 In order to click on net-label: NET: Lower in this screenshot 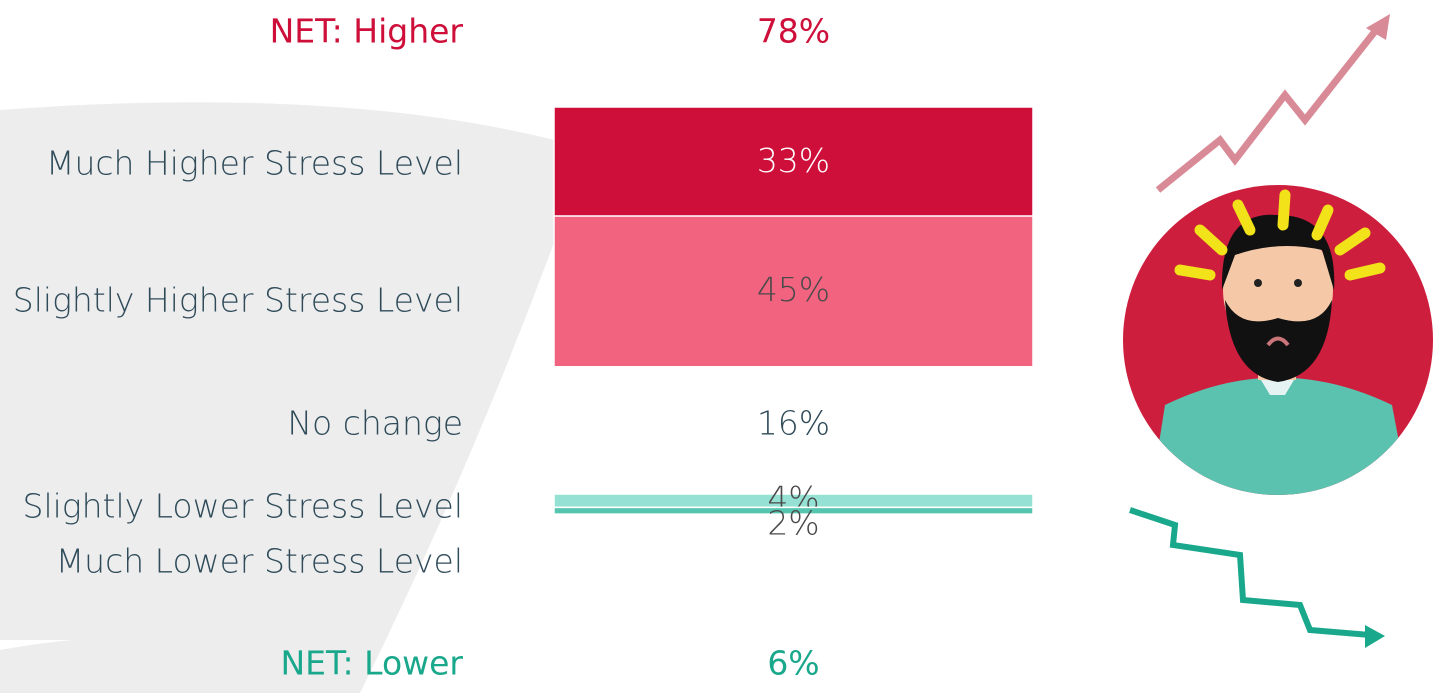, I will do `click(371, 663)`.